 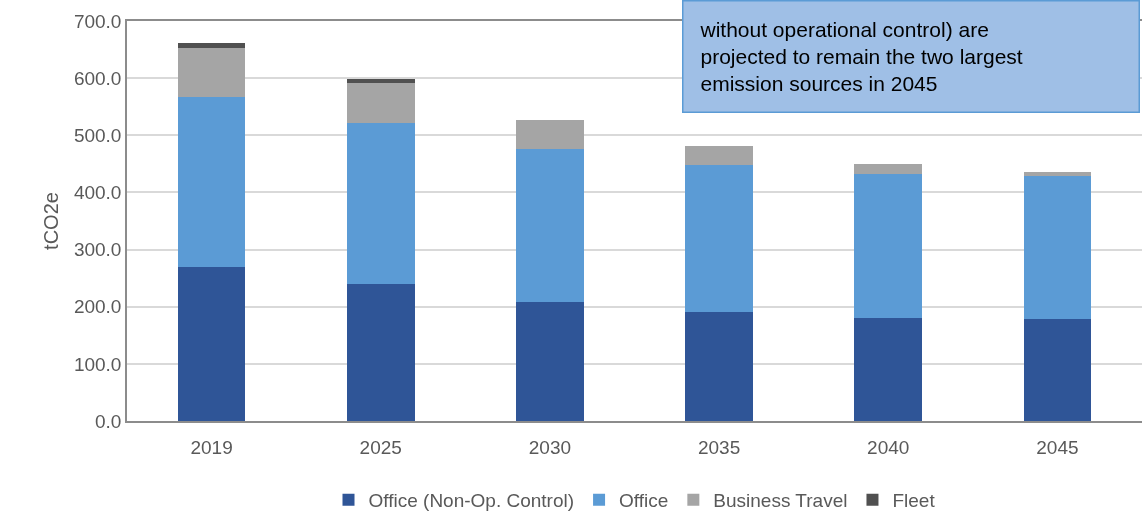 I want to click on x-tick-label: 2045, so click(x=1057, y=447).